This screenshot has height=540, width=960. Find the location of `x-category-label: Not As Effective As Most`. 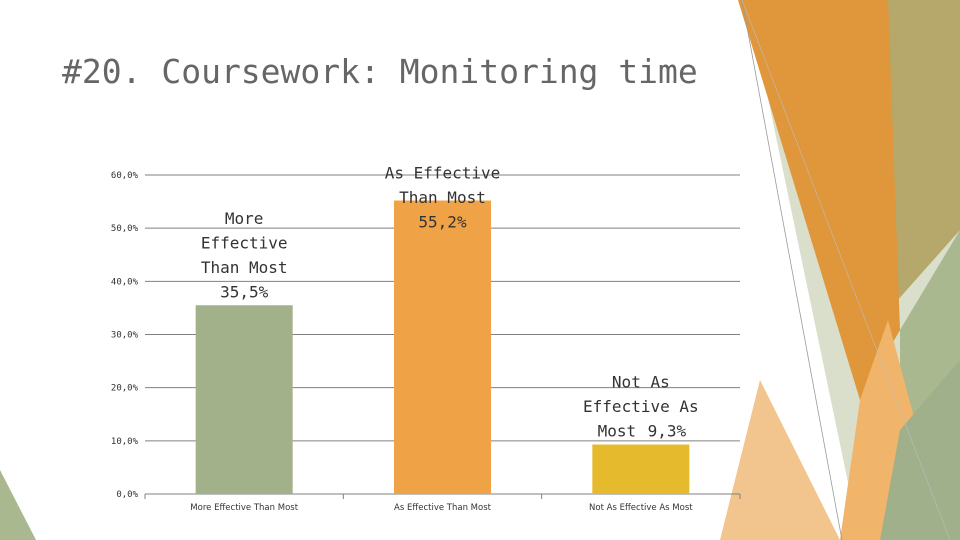

x-category-label: Not As Effective As Most is located at coordinates (641, 508).